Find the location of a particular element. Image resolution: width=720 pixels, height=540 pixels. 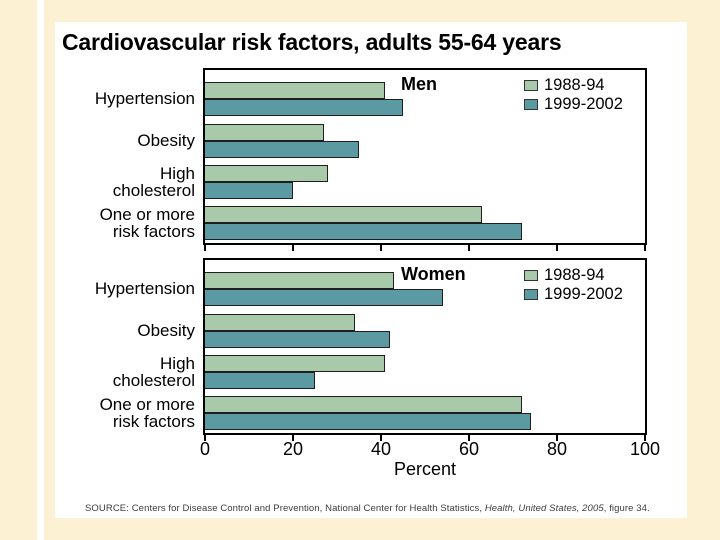

bar-men-1-1999-2002 is located at coordinates (282, 149).